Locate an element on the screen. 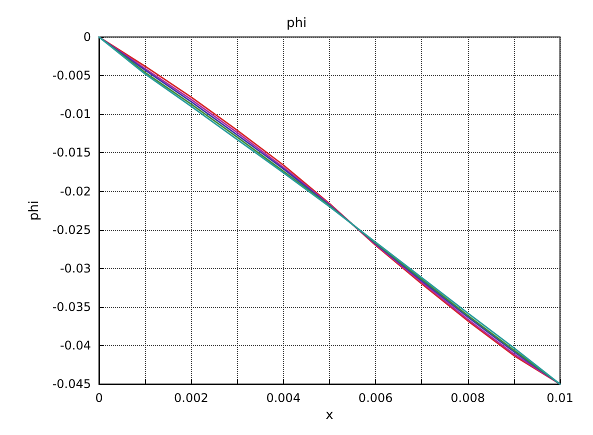  x-tick-label: 0.01 is located at coordinates (560, 398).